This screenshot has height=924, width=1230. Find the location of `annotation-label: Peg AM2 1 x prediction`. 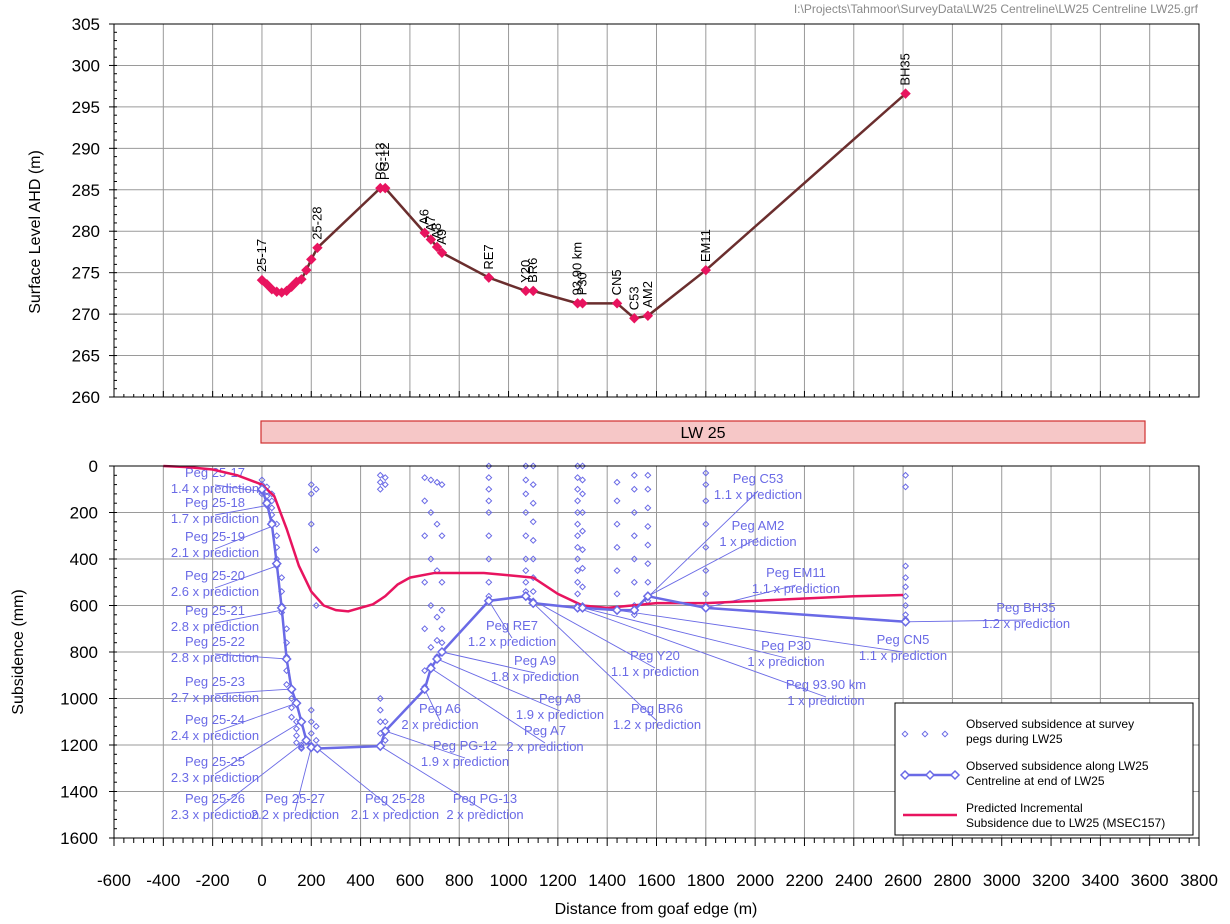

annotation-label: Peg AM2 1 x prediction is located at coordinates (757, 533).